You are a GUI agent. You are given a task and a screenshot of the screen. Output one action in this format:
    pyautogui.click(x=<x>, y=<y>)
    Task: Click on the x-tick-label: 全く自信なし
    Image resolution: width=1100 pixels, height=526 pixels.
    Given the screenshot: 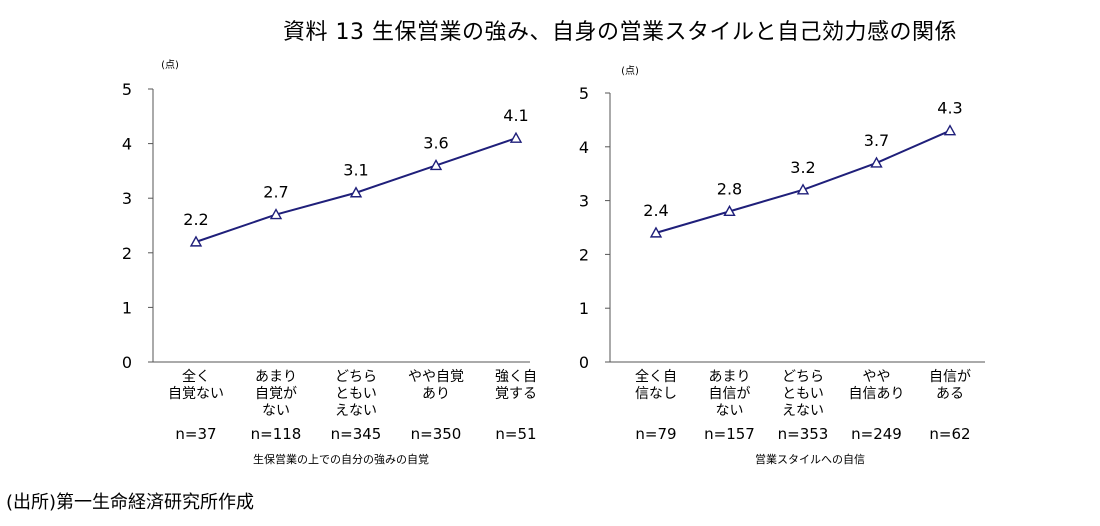 What is the action you would take?
    pyautogui.click(x=656, y=385)
    